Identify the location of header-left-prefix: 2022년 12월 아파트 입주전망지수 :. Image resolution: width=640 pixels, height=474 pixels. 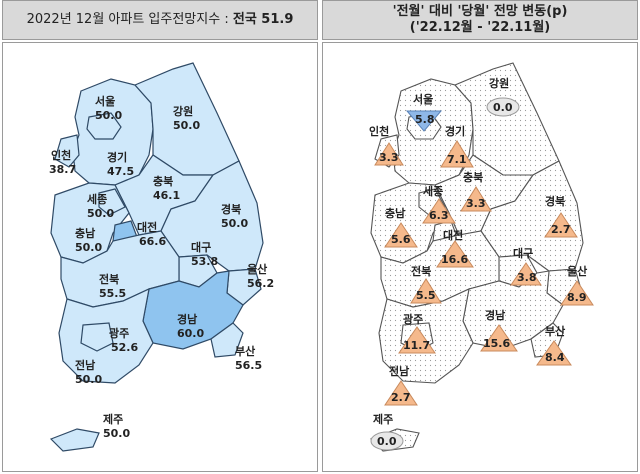
(127, 19).